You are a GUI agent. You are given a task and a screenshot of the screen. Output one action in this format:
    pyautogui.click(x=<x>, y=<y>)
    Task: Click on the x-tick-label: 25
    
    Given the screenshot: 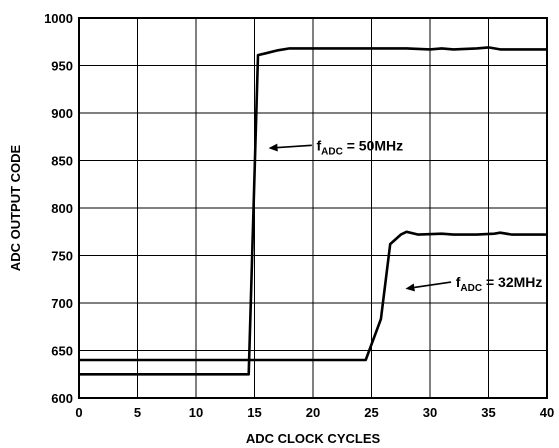 What is the action you would take?
    pyautogui.click(x=371, y=412)
    